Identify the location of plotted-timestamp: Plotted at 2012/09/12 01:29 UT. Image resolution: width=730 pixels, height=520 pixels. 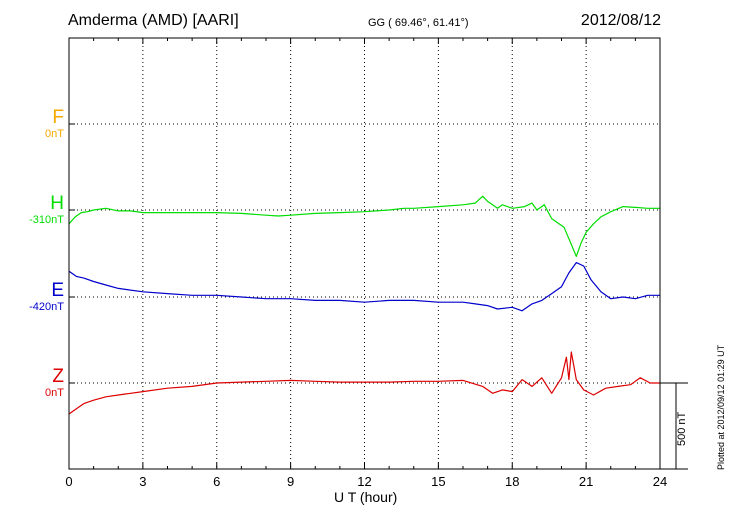
(721, 407).